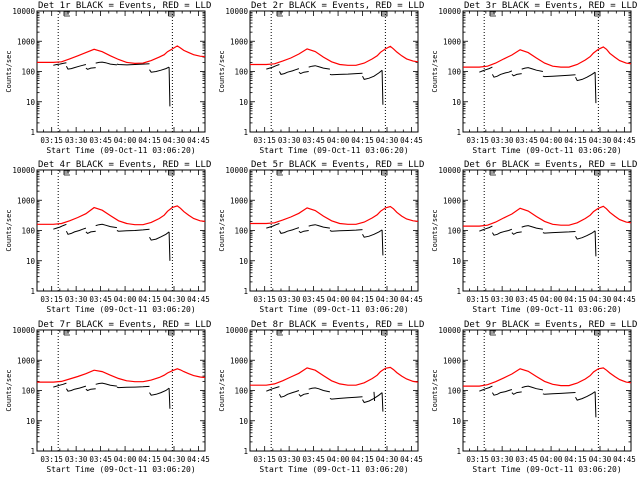  What do you see at coordinates (121, 215) in the screenshot?
I see `lld-series-line` at bounding box center [121, 215].